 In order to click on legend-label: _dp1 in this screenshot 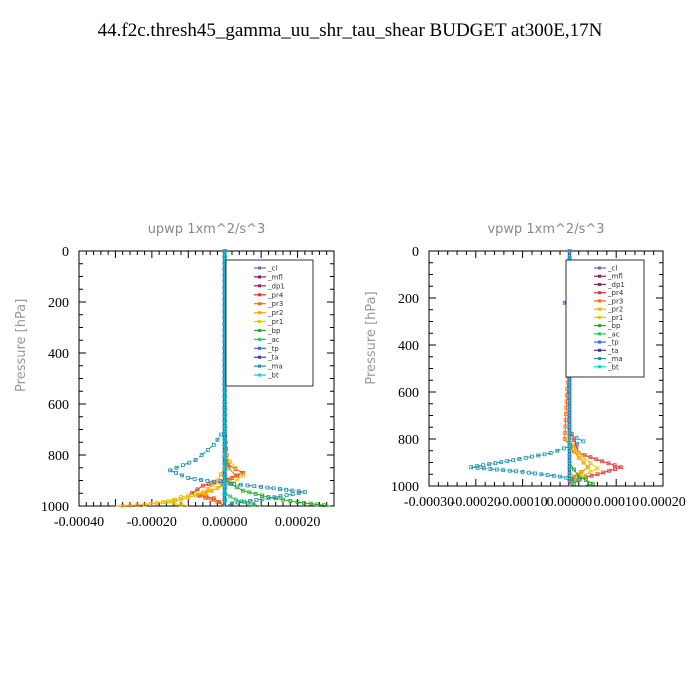, I will do `click(276, 286)`.